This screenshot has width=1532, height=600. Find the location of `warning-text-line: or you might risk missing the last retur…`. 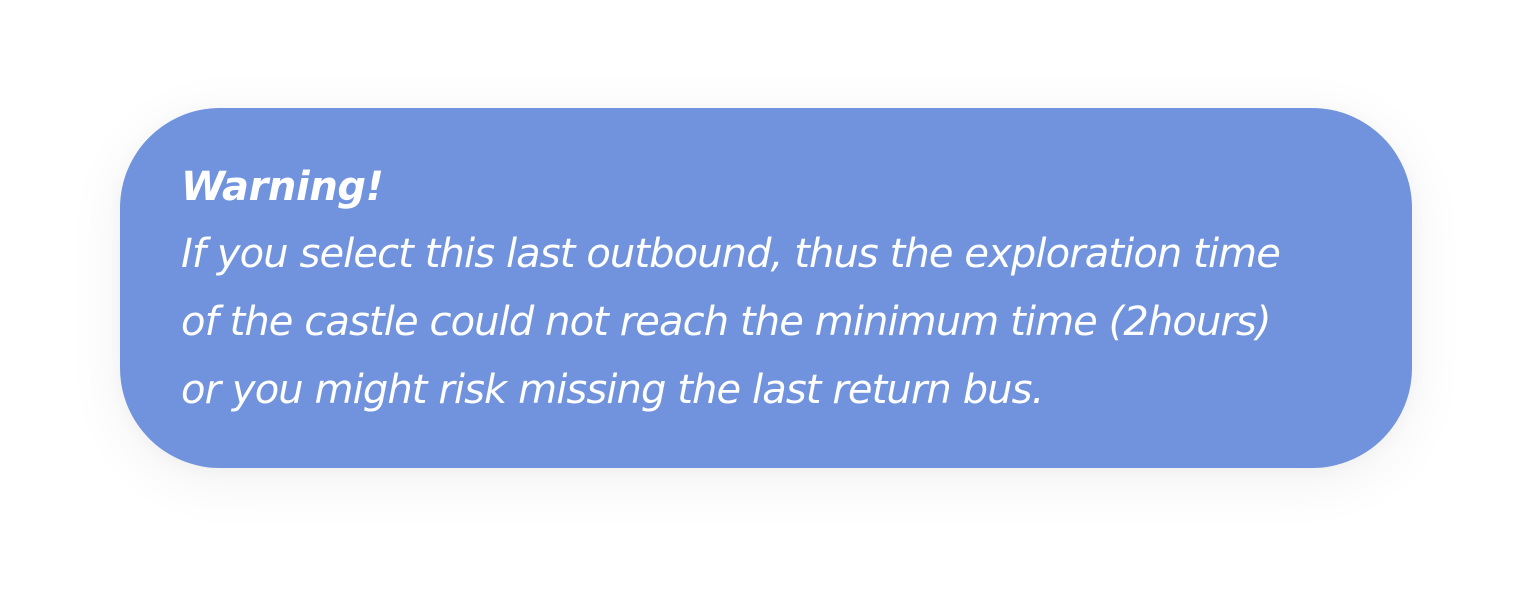

warning-text-line: or you might risk missing the last retur… is located at coordinates (612, 390).